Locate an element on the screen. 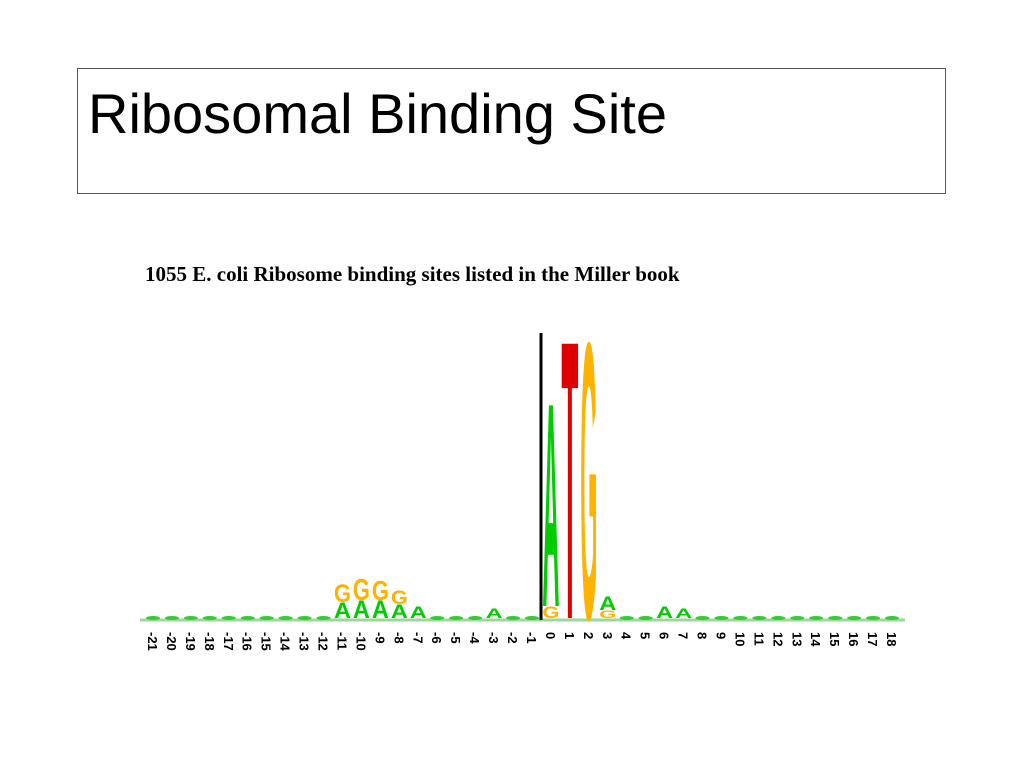  position-label: -7 is located at coordinates (417, 638).